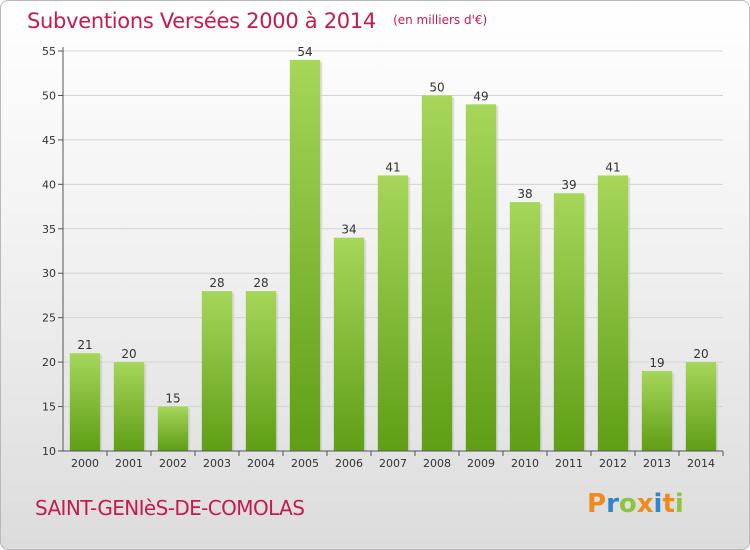  Describe the element at coordinates (656, 363) in the screenshot. I see `data-label: 19` at that location.